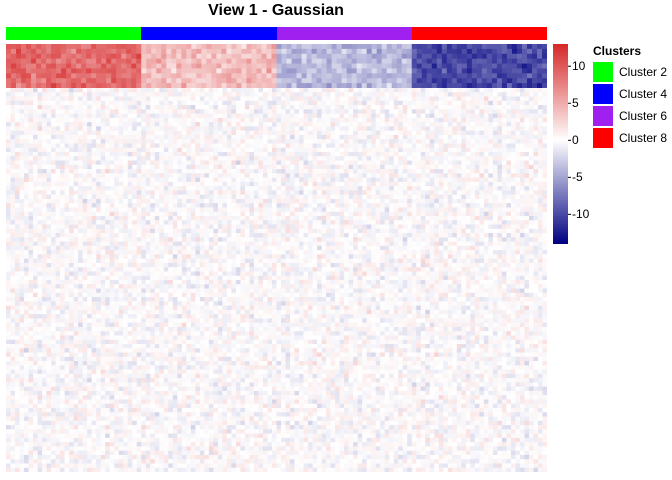 The image size is (672, 480). Describe the element at coordinates (643, 116) in the screenshot. I see `legend-label: Cluster 6` at that location.